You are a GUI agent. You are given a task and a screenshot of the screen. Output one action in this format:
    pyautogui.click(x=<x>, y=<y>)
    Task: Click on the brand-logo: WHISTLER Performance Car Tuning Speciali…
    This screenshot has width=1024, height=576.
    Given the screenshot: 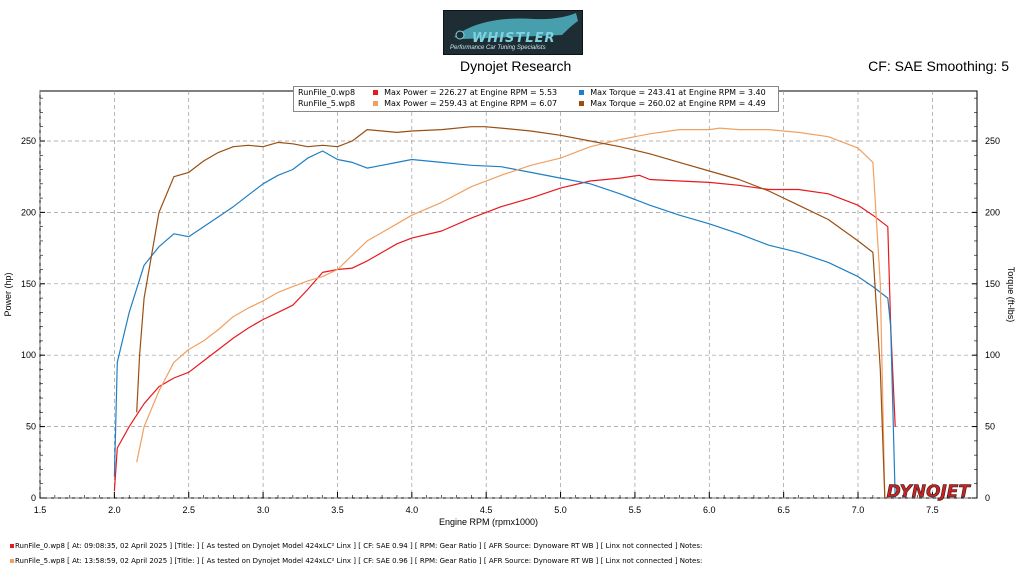 What is the action you would take?
    pyautogui.click(x=513, y=32)
    